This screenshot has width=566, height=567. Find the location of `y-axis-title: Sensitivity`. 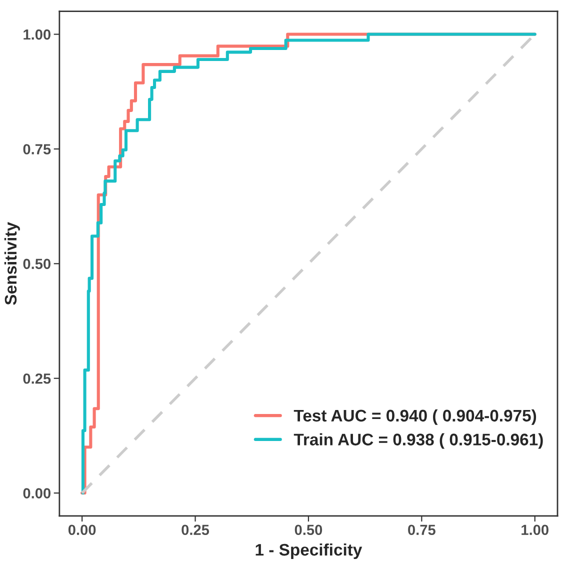

y-axis-title: Sensitivity is located at coordinates (12, 263).